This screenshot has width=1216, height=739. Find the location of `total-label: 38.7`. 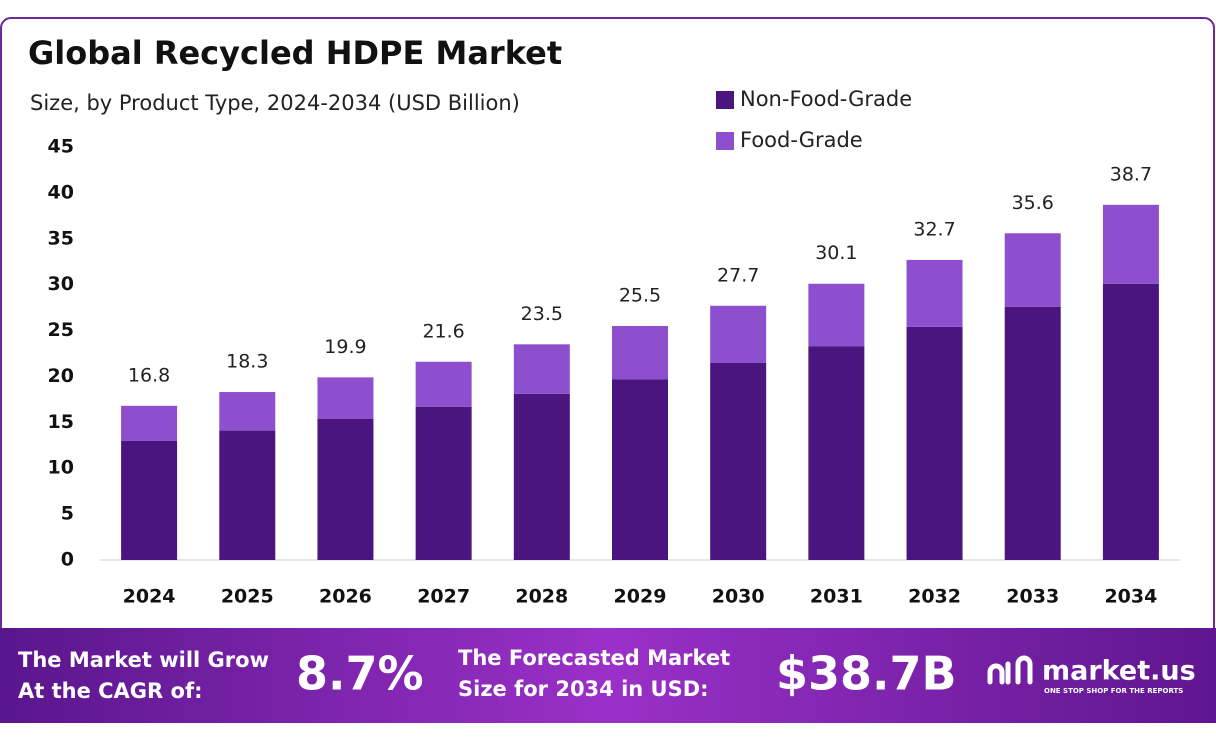

total-label: 38.7 is located at coordinates (1131, 174).